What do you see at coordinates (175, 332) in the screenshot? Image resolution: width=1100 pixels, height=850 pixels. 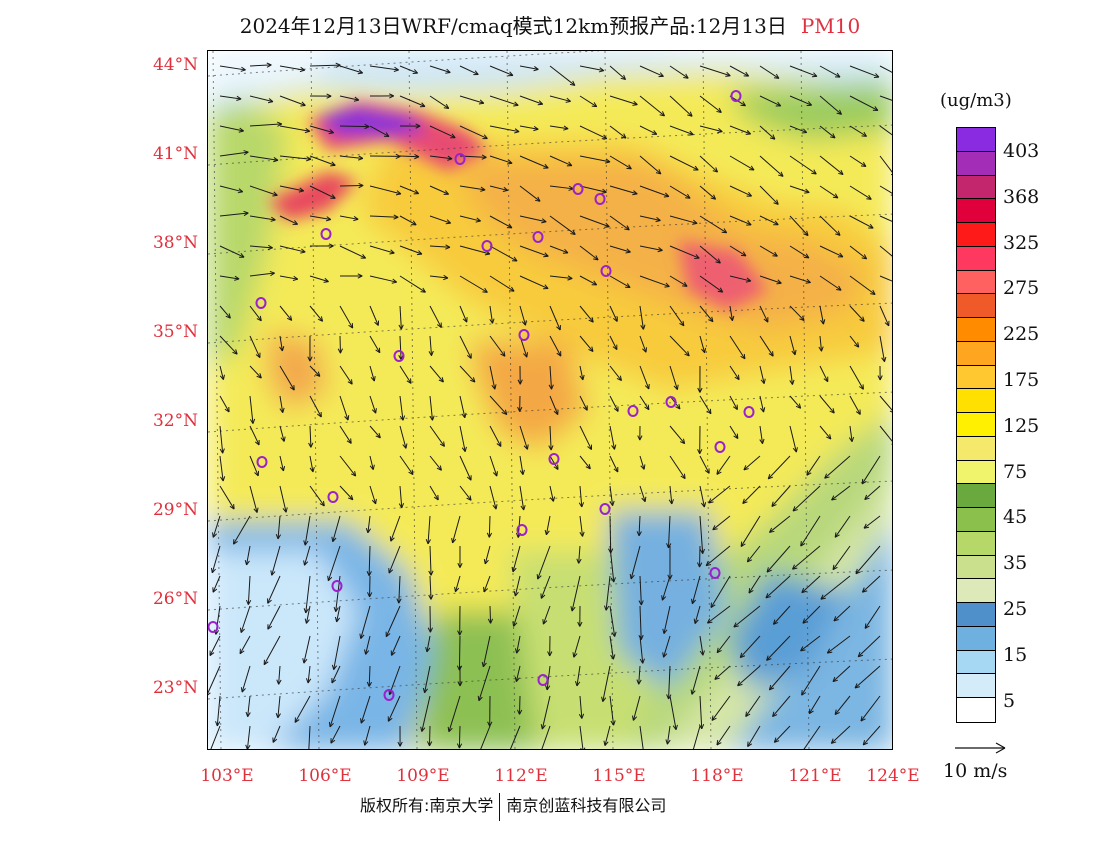 I see `lat-label-35: 35°N` at bounding box center [175, 332].